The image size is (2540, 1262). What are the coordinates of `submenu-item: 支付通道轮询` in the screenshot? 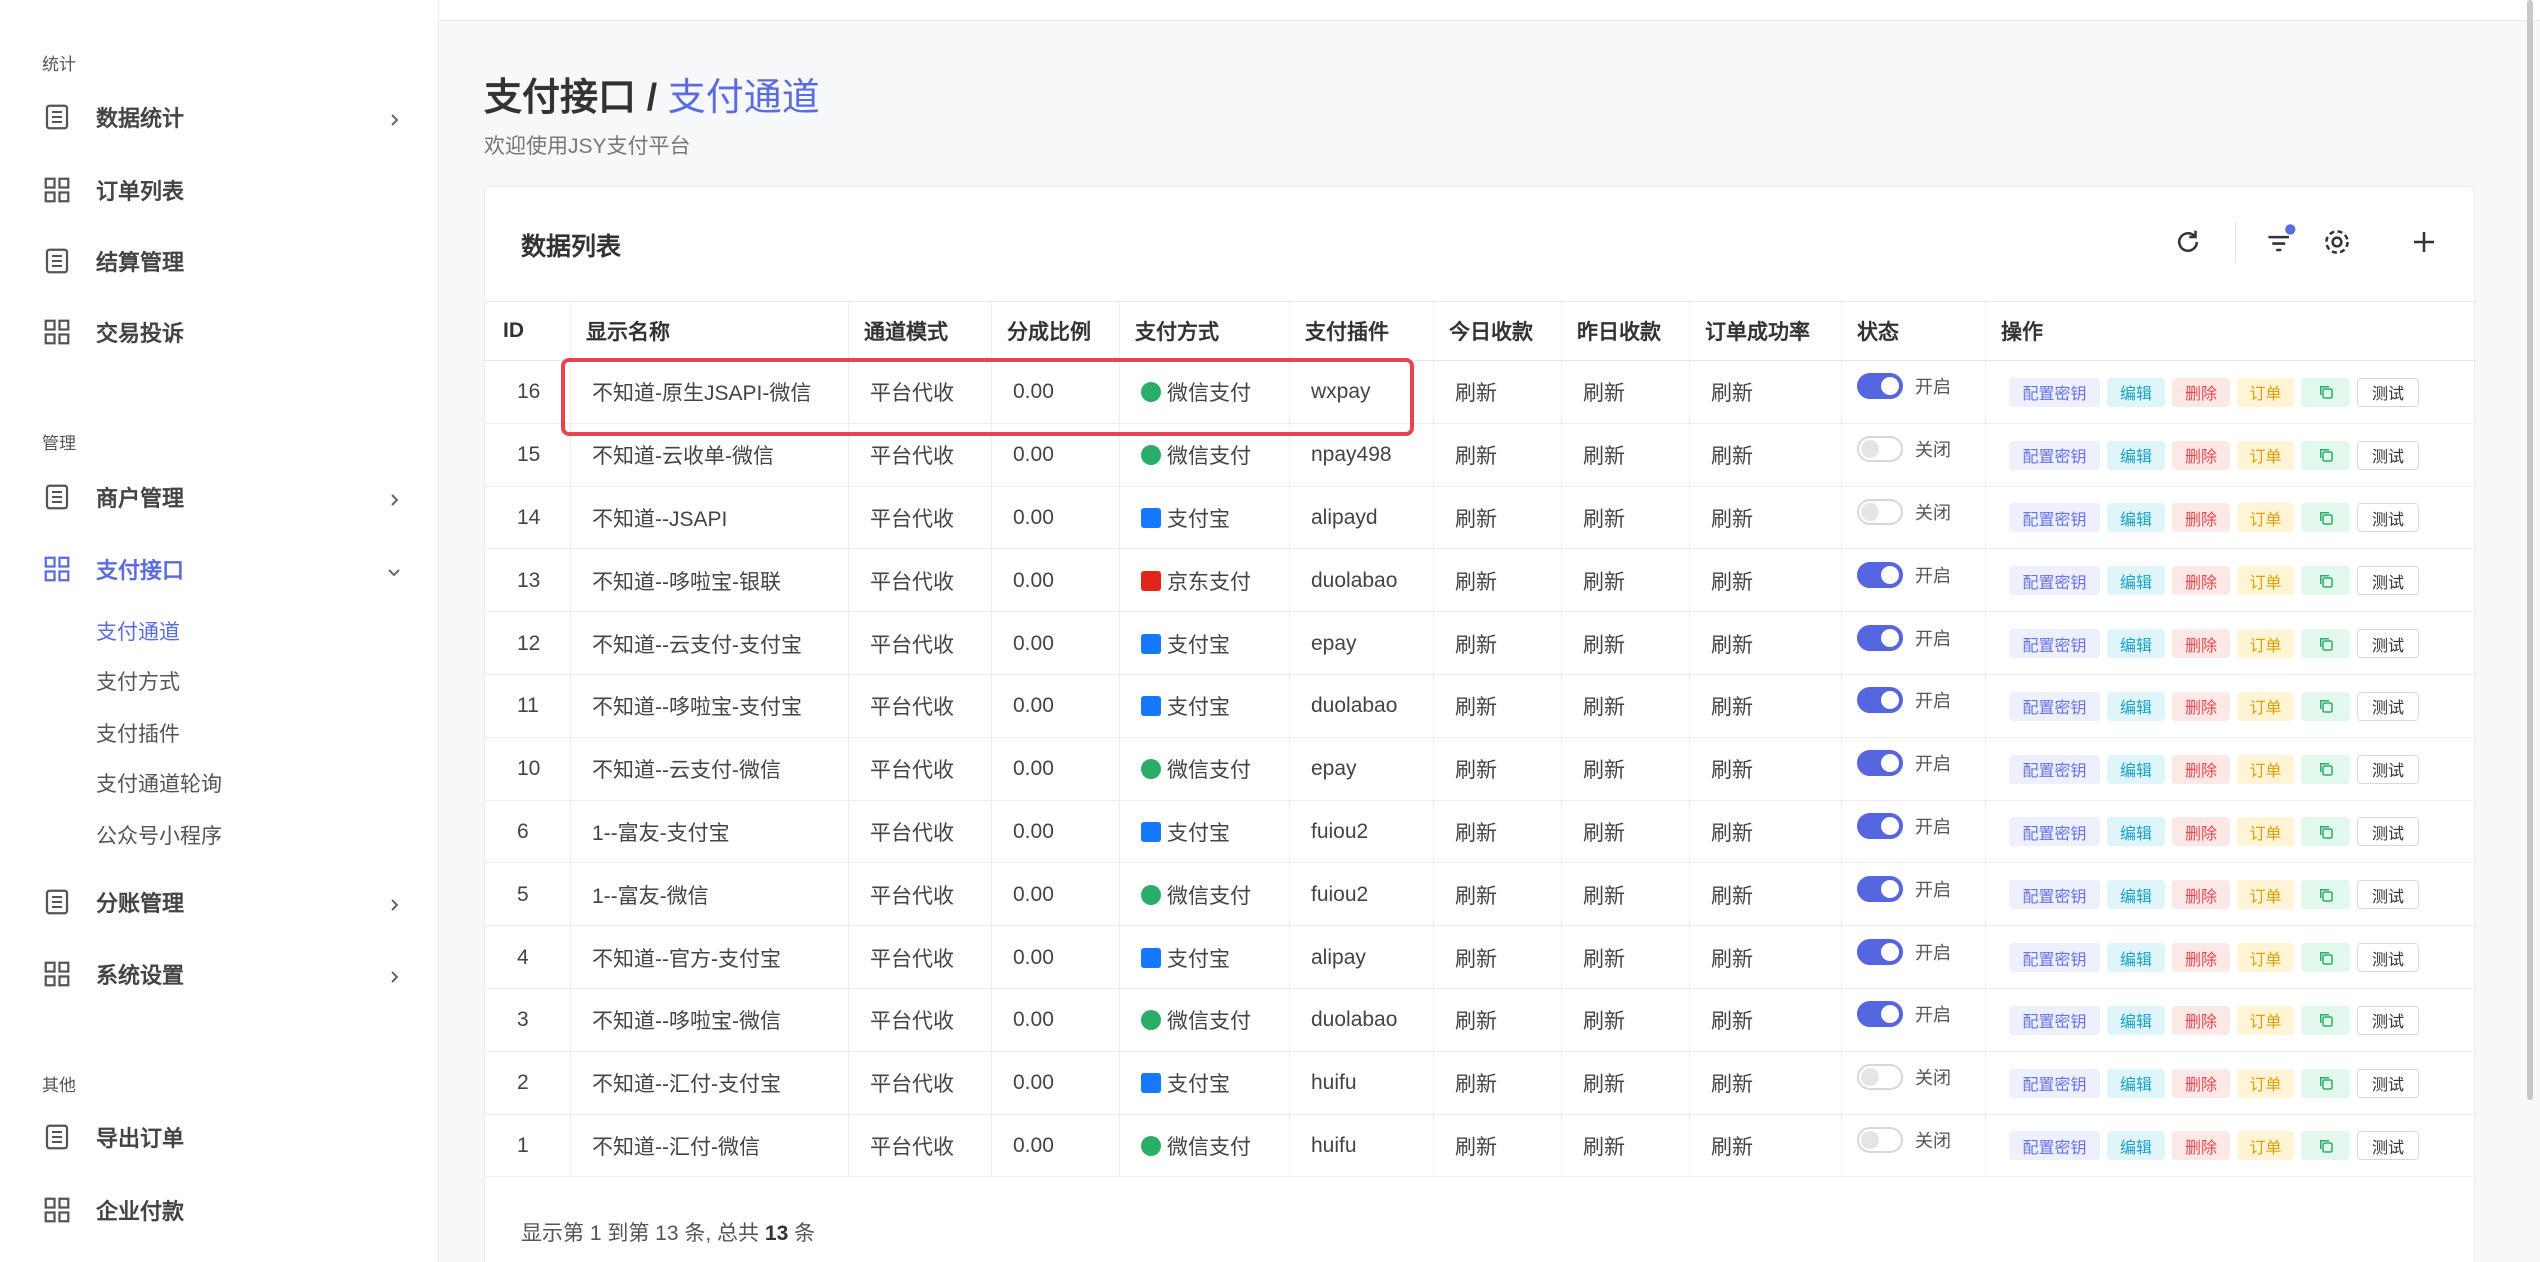 It's located at (159, 784).